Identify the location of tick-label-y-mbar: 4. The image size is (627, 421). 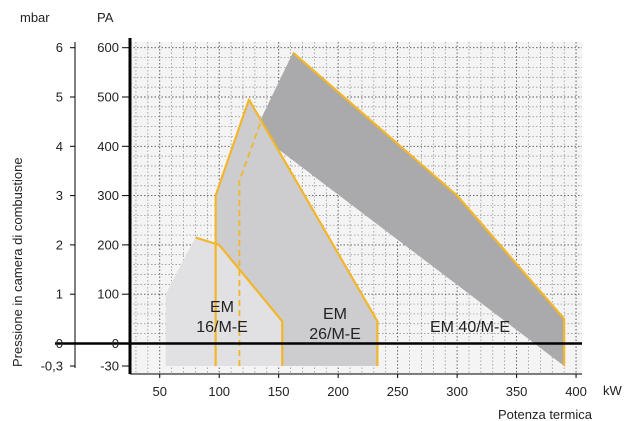
(59, 146).